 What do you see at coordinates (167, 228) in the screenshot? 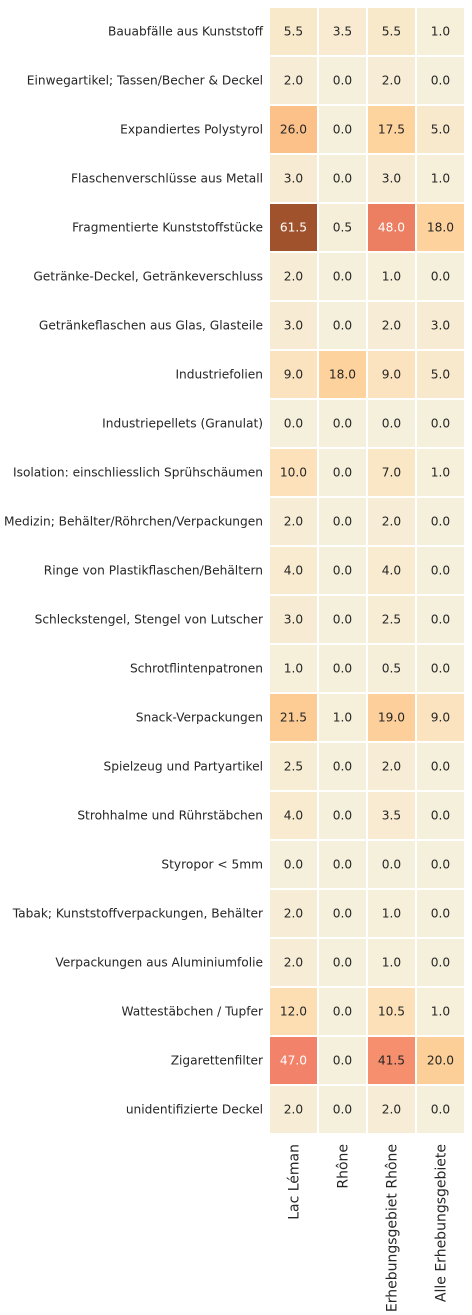
I see `row-label-fragmentierte-kunststoffstucke: Fragmentierte Kunststoffstücke` at bounding box center [167, 228].